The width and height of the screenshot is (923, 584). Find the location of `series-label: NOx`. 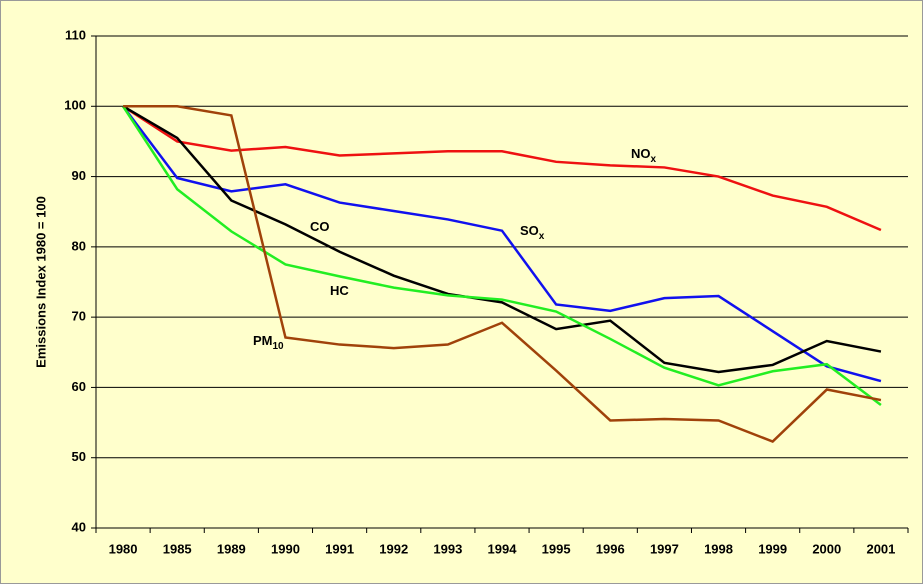

series-label: NOx is located at coordinates (644, 155).